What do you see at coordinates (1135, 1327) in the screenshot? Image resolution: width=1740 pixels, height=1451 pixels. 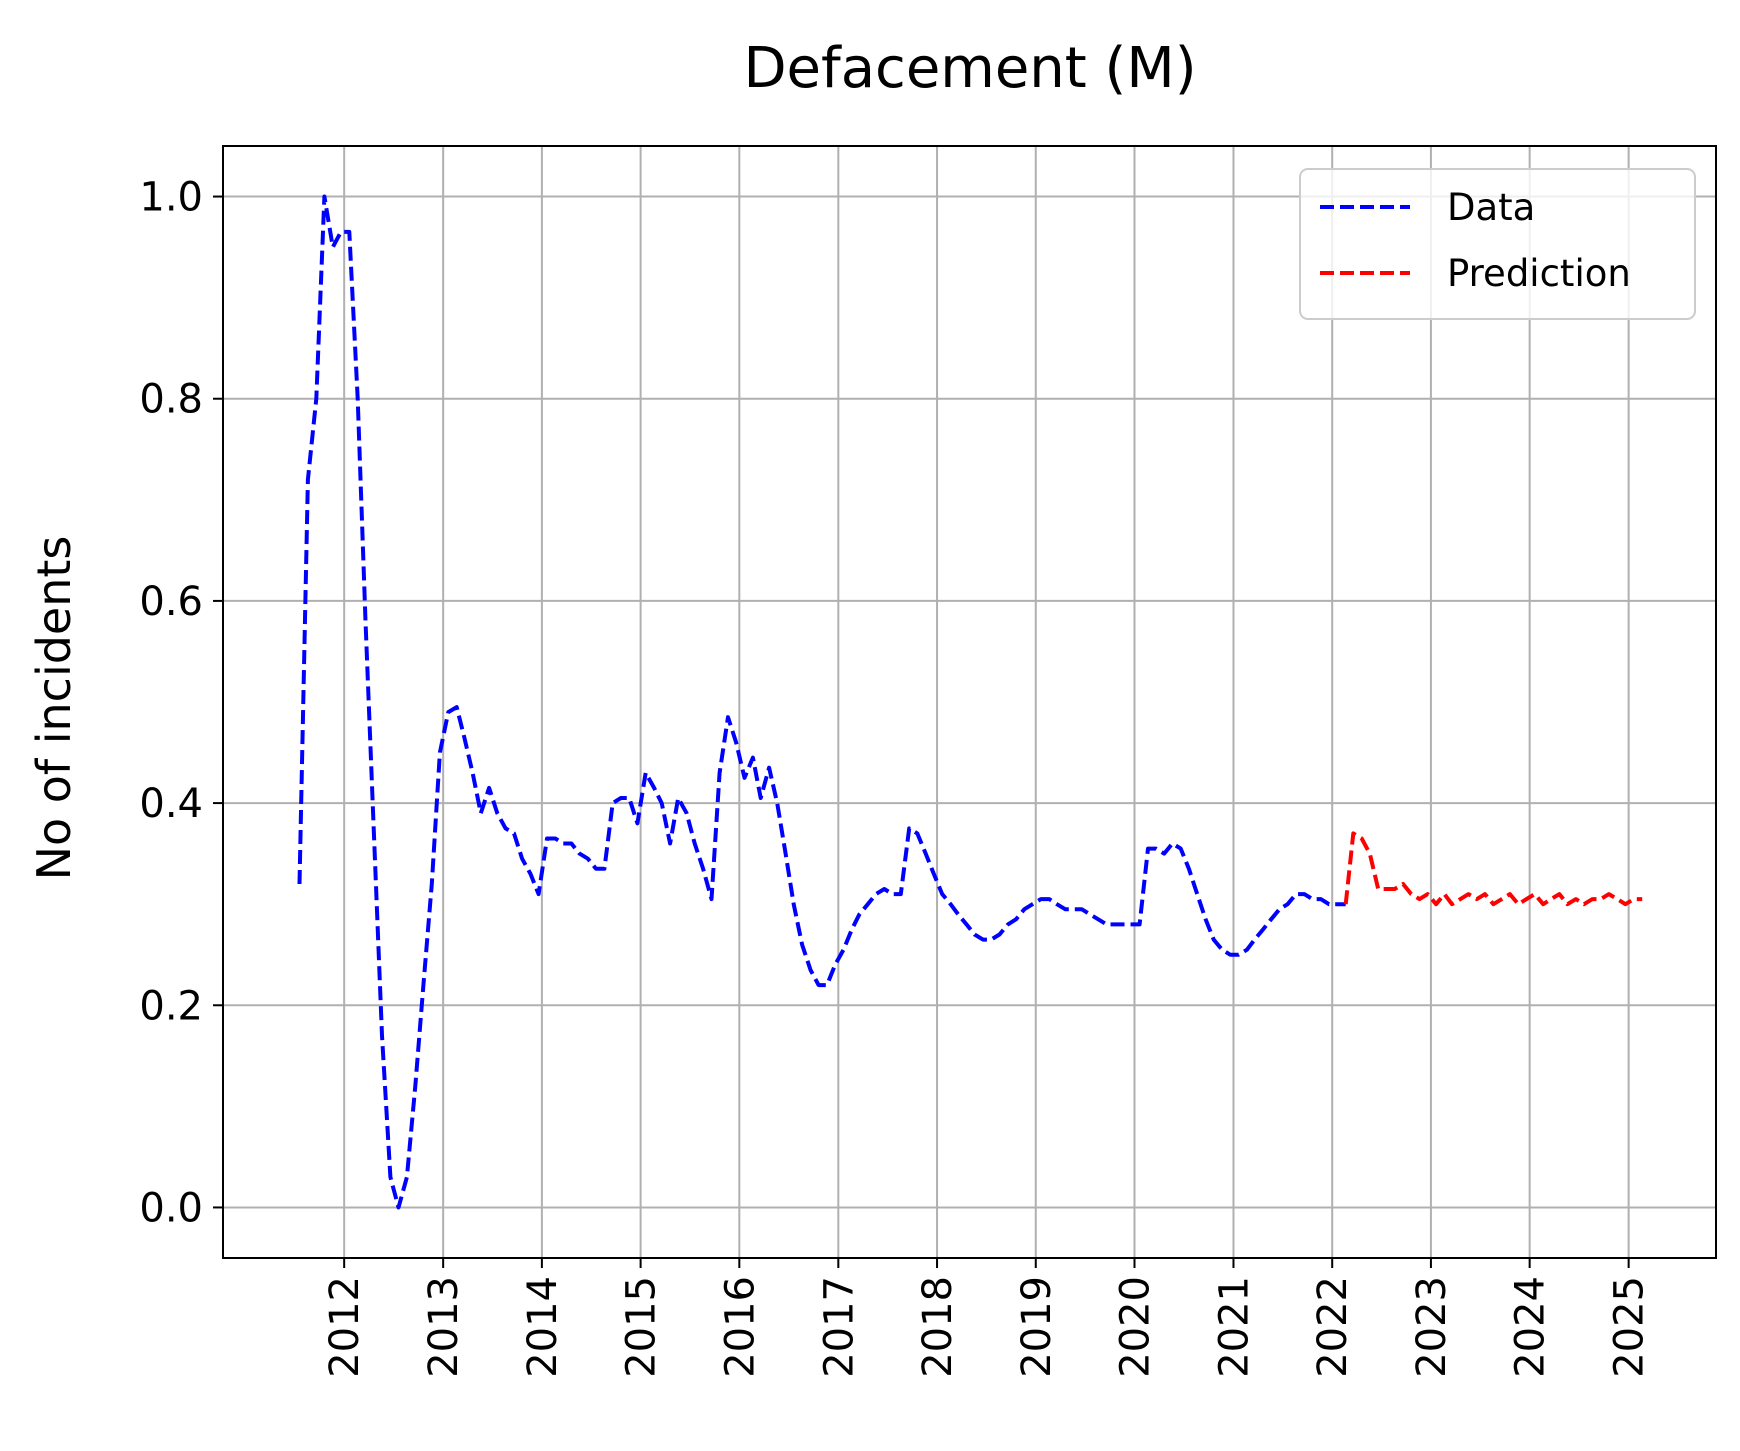 I see `x-tick-label: 2020` at bounding box center [1135, 1327].